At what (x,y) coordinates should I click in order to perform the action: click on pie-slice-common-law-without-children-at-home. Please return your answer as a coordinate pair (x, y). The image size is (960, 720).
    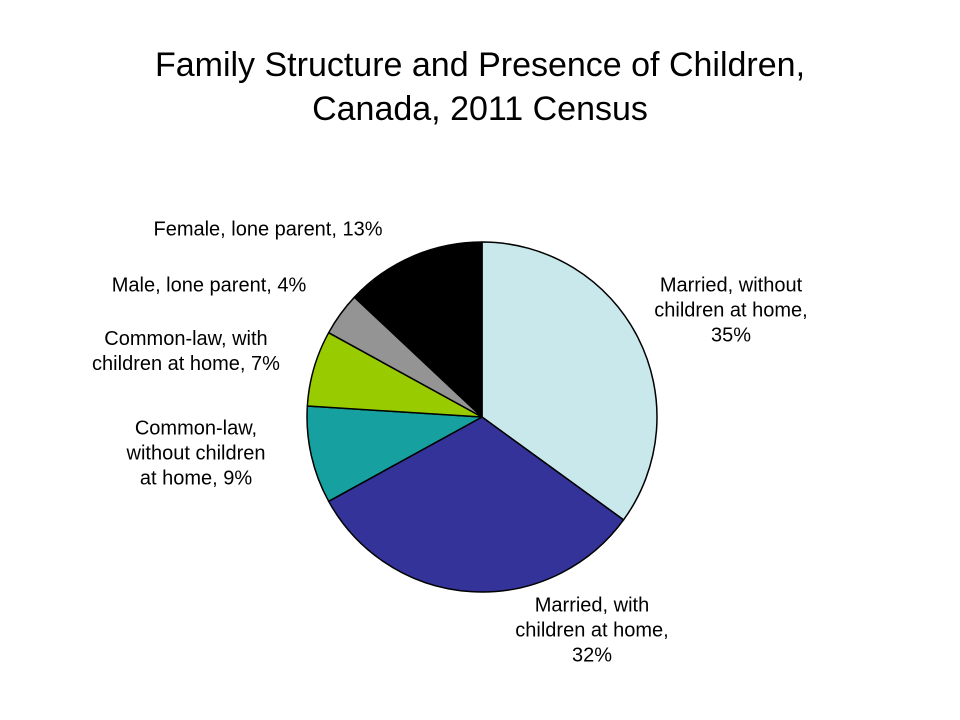
    Looking at the image, I should click on (394, 454).